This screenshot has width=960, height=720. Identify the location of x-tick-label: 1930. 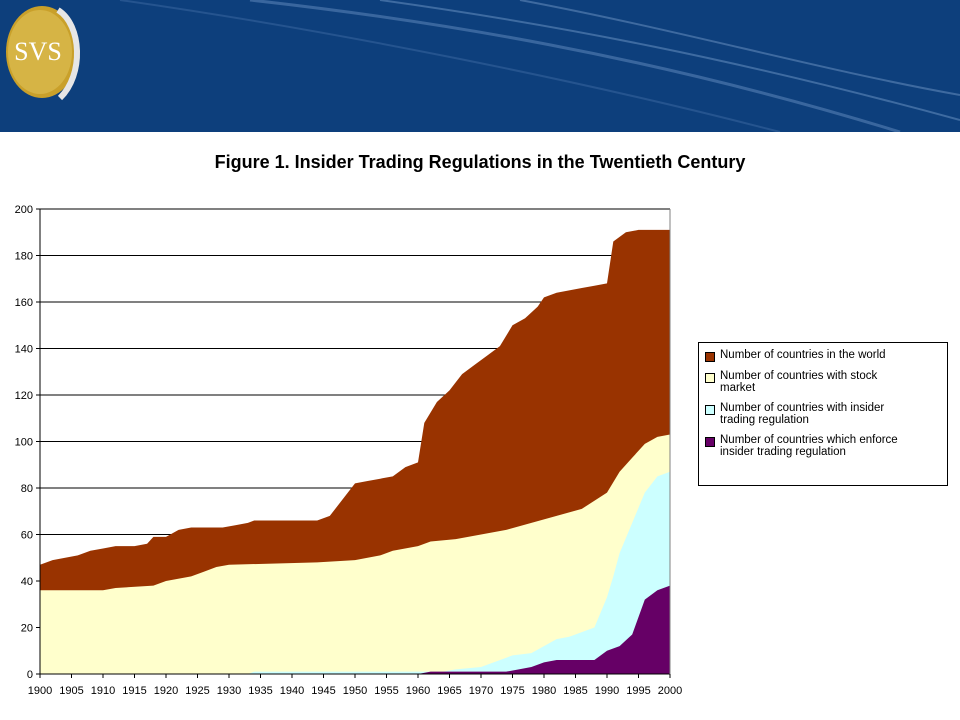
(229, 691).